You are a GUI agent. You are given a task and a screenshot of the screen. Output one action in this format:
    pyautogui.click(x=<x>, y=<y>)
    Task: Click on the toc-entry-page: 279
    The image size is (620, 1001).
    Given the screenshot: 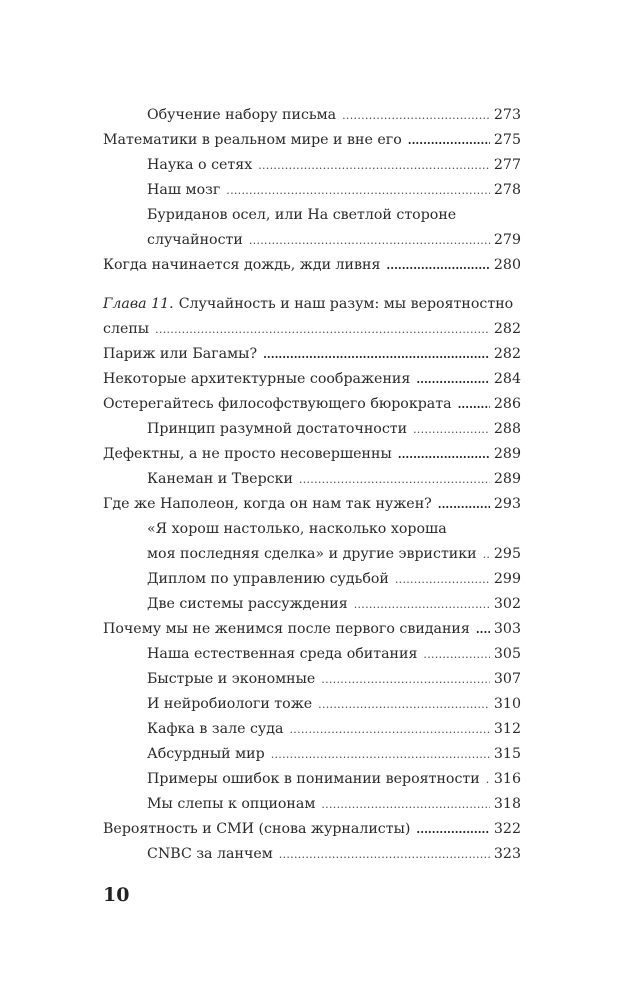 What is the action you would take?
    pyautogui.click(x=507, y=240)
    